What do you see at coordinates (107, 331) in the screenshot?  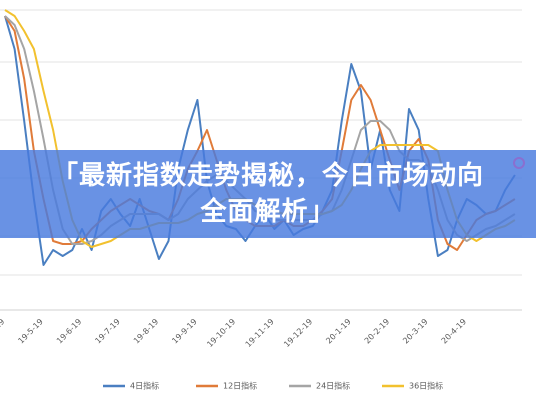 I see `x-tick-label: 19-7-19` at bounding box center [107, 331].